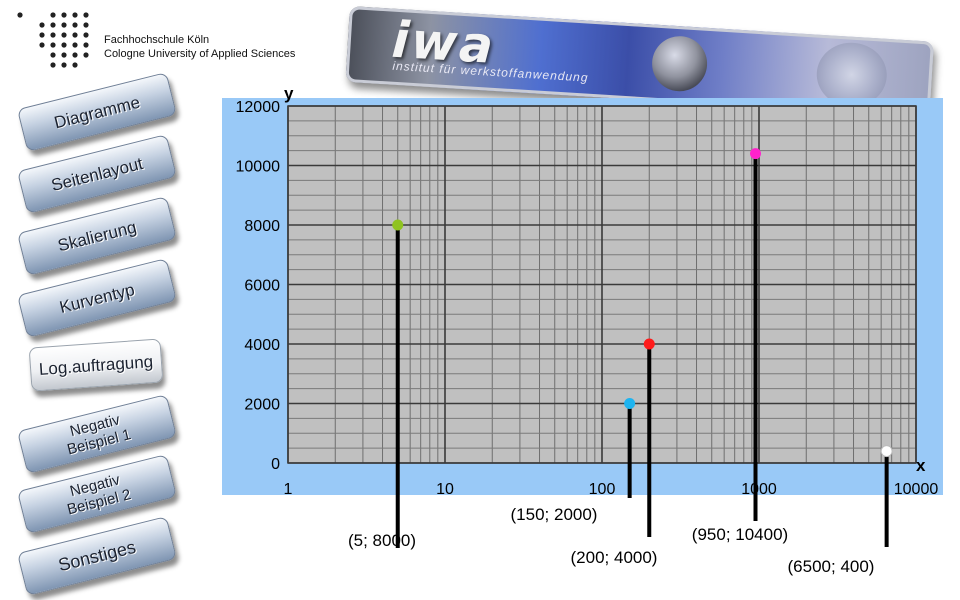 Image resolution: width=960 pixels, height=600 pixels. I want to click on university-line-german: Fachhochschule Köln, so click(157, 40).